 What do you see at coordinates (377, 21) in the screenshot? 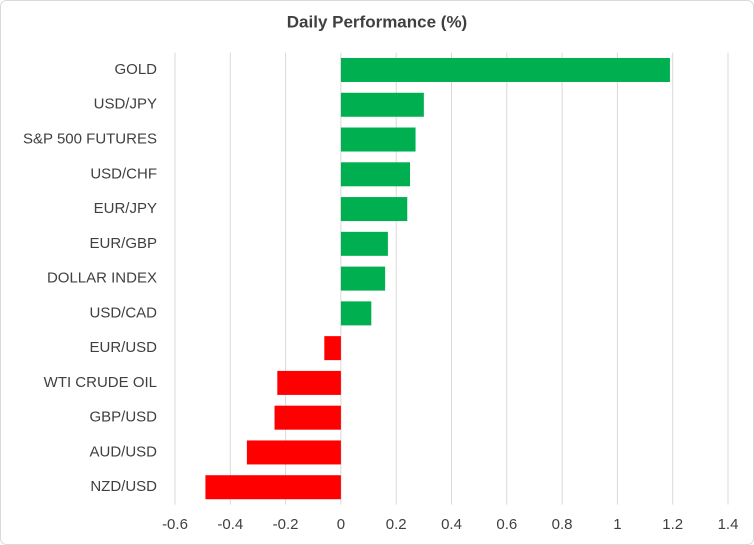
I see `chart-title: Daily Performance (%)` at bounding box center [377, 21].